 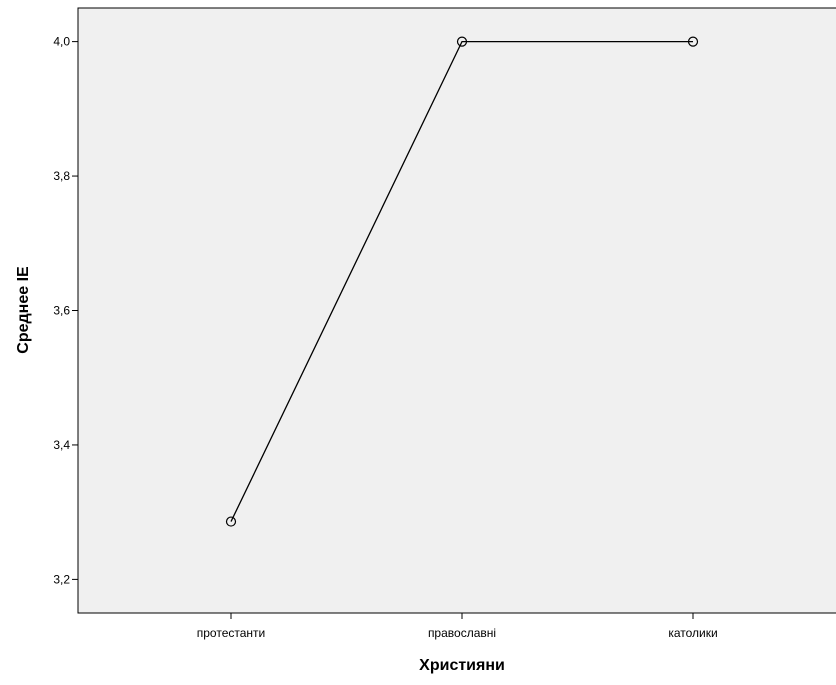 What do you see at coordinates (462, 665) in the screenshot?
I see `x-axis-title: Християни` at bounding box center [462, 665].